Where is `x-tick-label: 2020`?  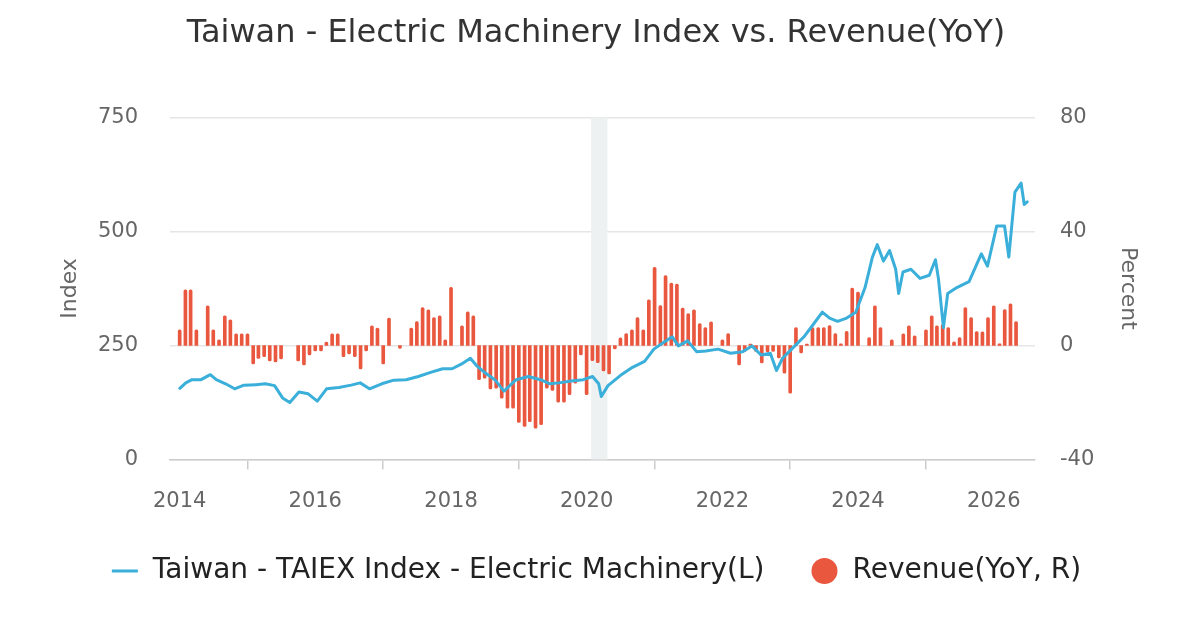
x-tick-label: 2020 is located at coordinates (586, 499).